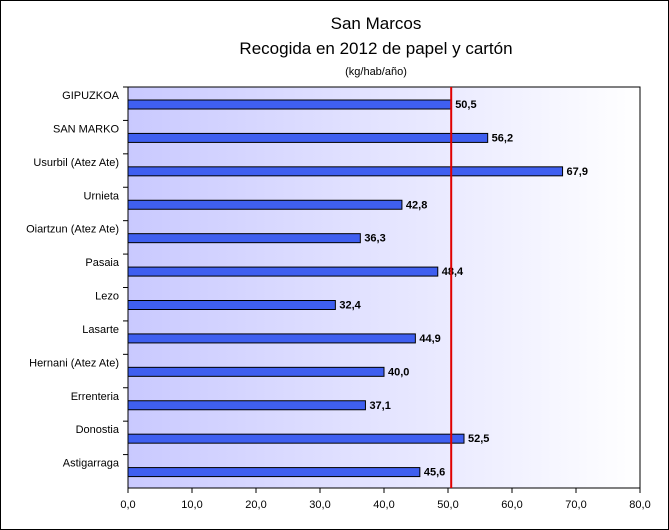 This screenshot has width=669, height=530. Describe the element at coordinates (72, 230) in the screenshot. I see `category-label: Oiartzun (Atez Ate)` at that location.